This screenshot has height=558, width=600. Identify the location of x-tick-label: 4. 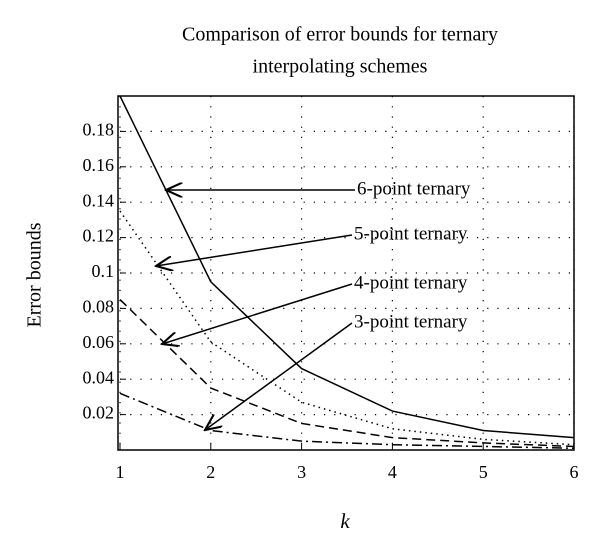
(392, 472).